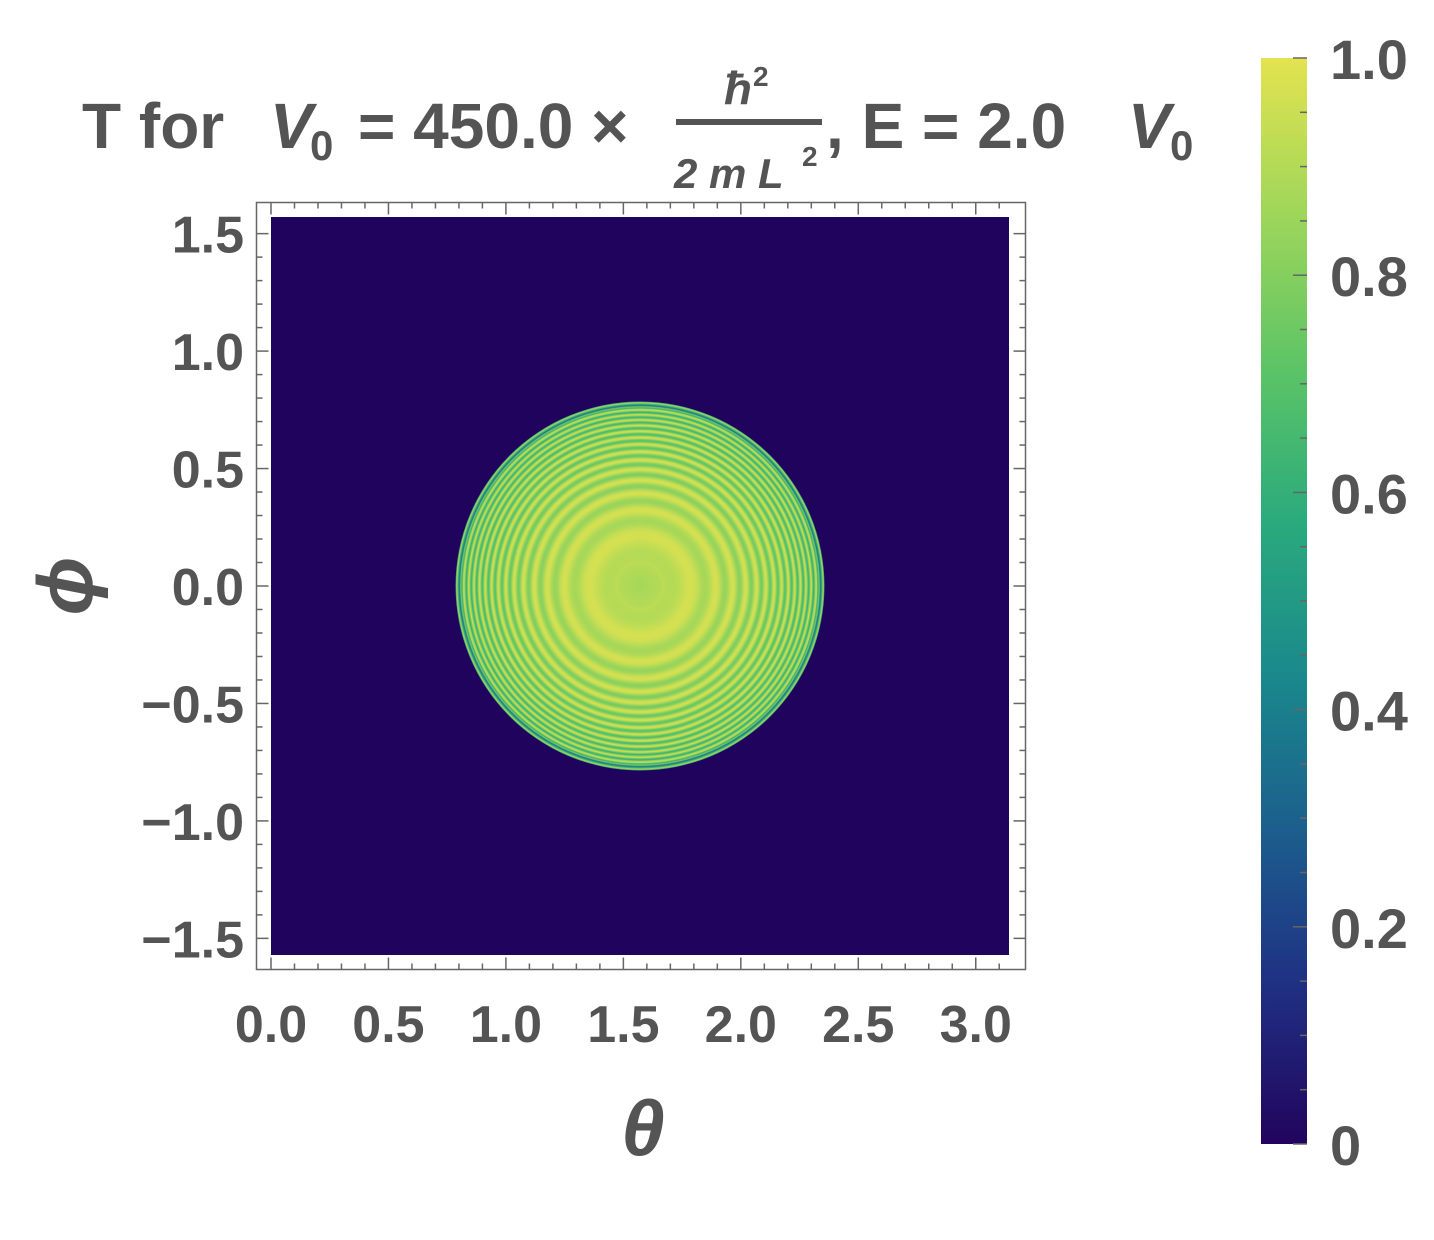 This screenshot has width=1434, height=1240. I want to click on colorbar-tick-label: 0.8, so click(1369, 276).